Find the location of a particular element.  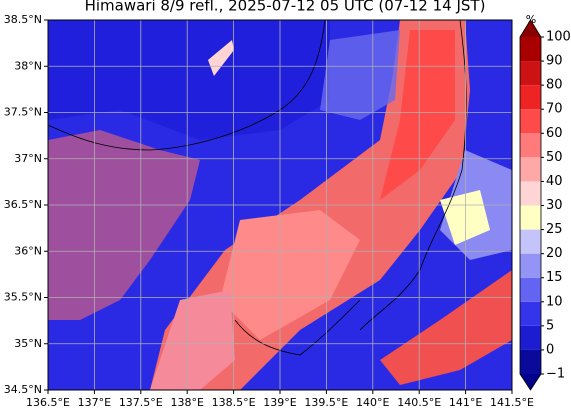

colorbar-tick-label: 70 is located at coordinates (554, 109).